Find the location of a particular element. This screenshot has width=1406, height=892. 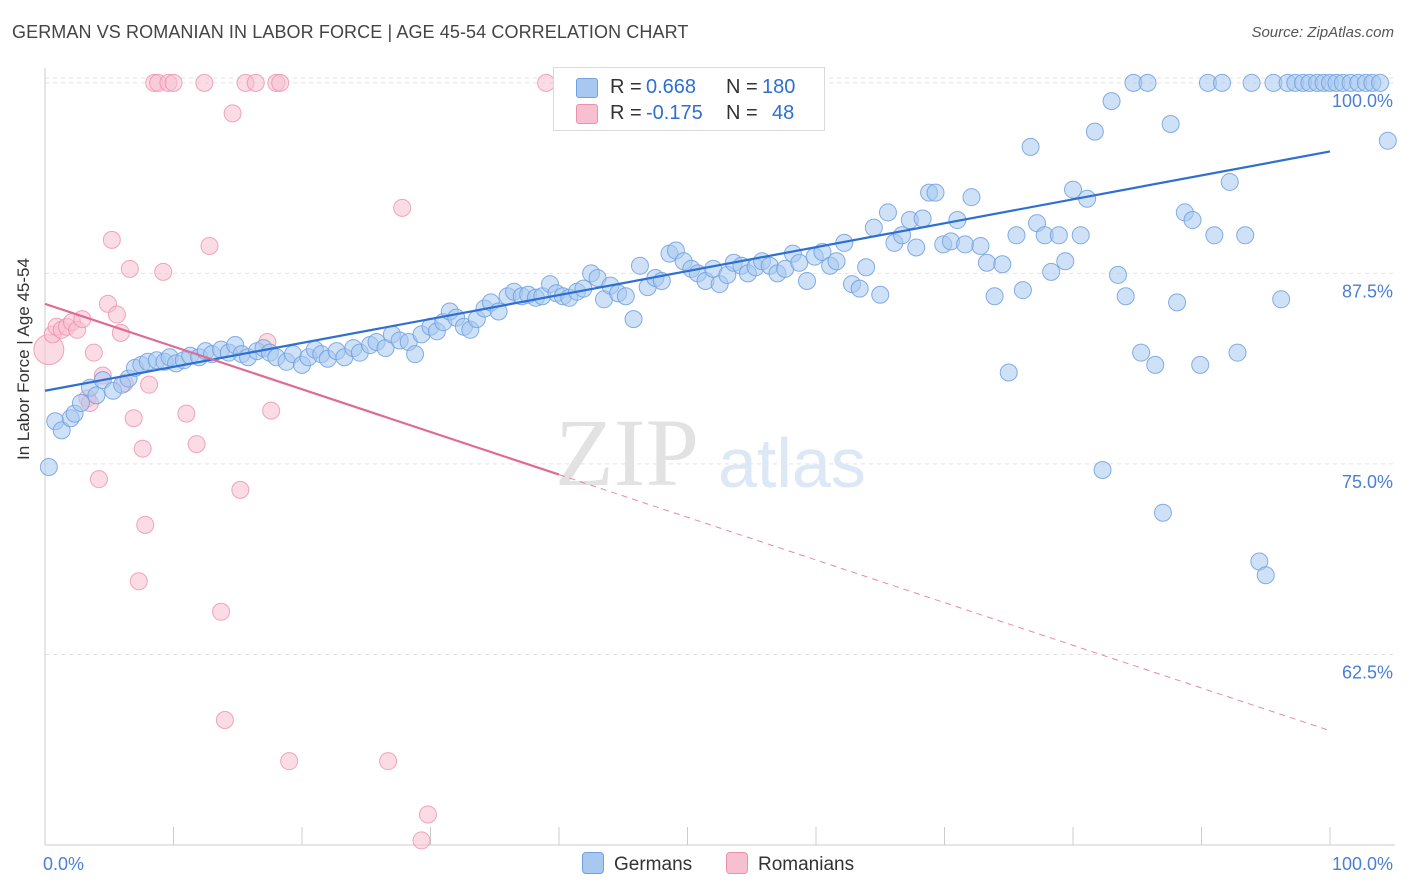

y-tick-label-1: 75.0% is located at coordinates (1367, 482).